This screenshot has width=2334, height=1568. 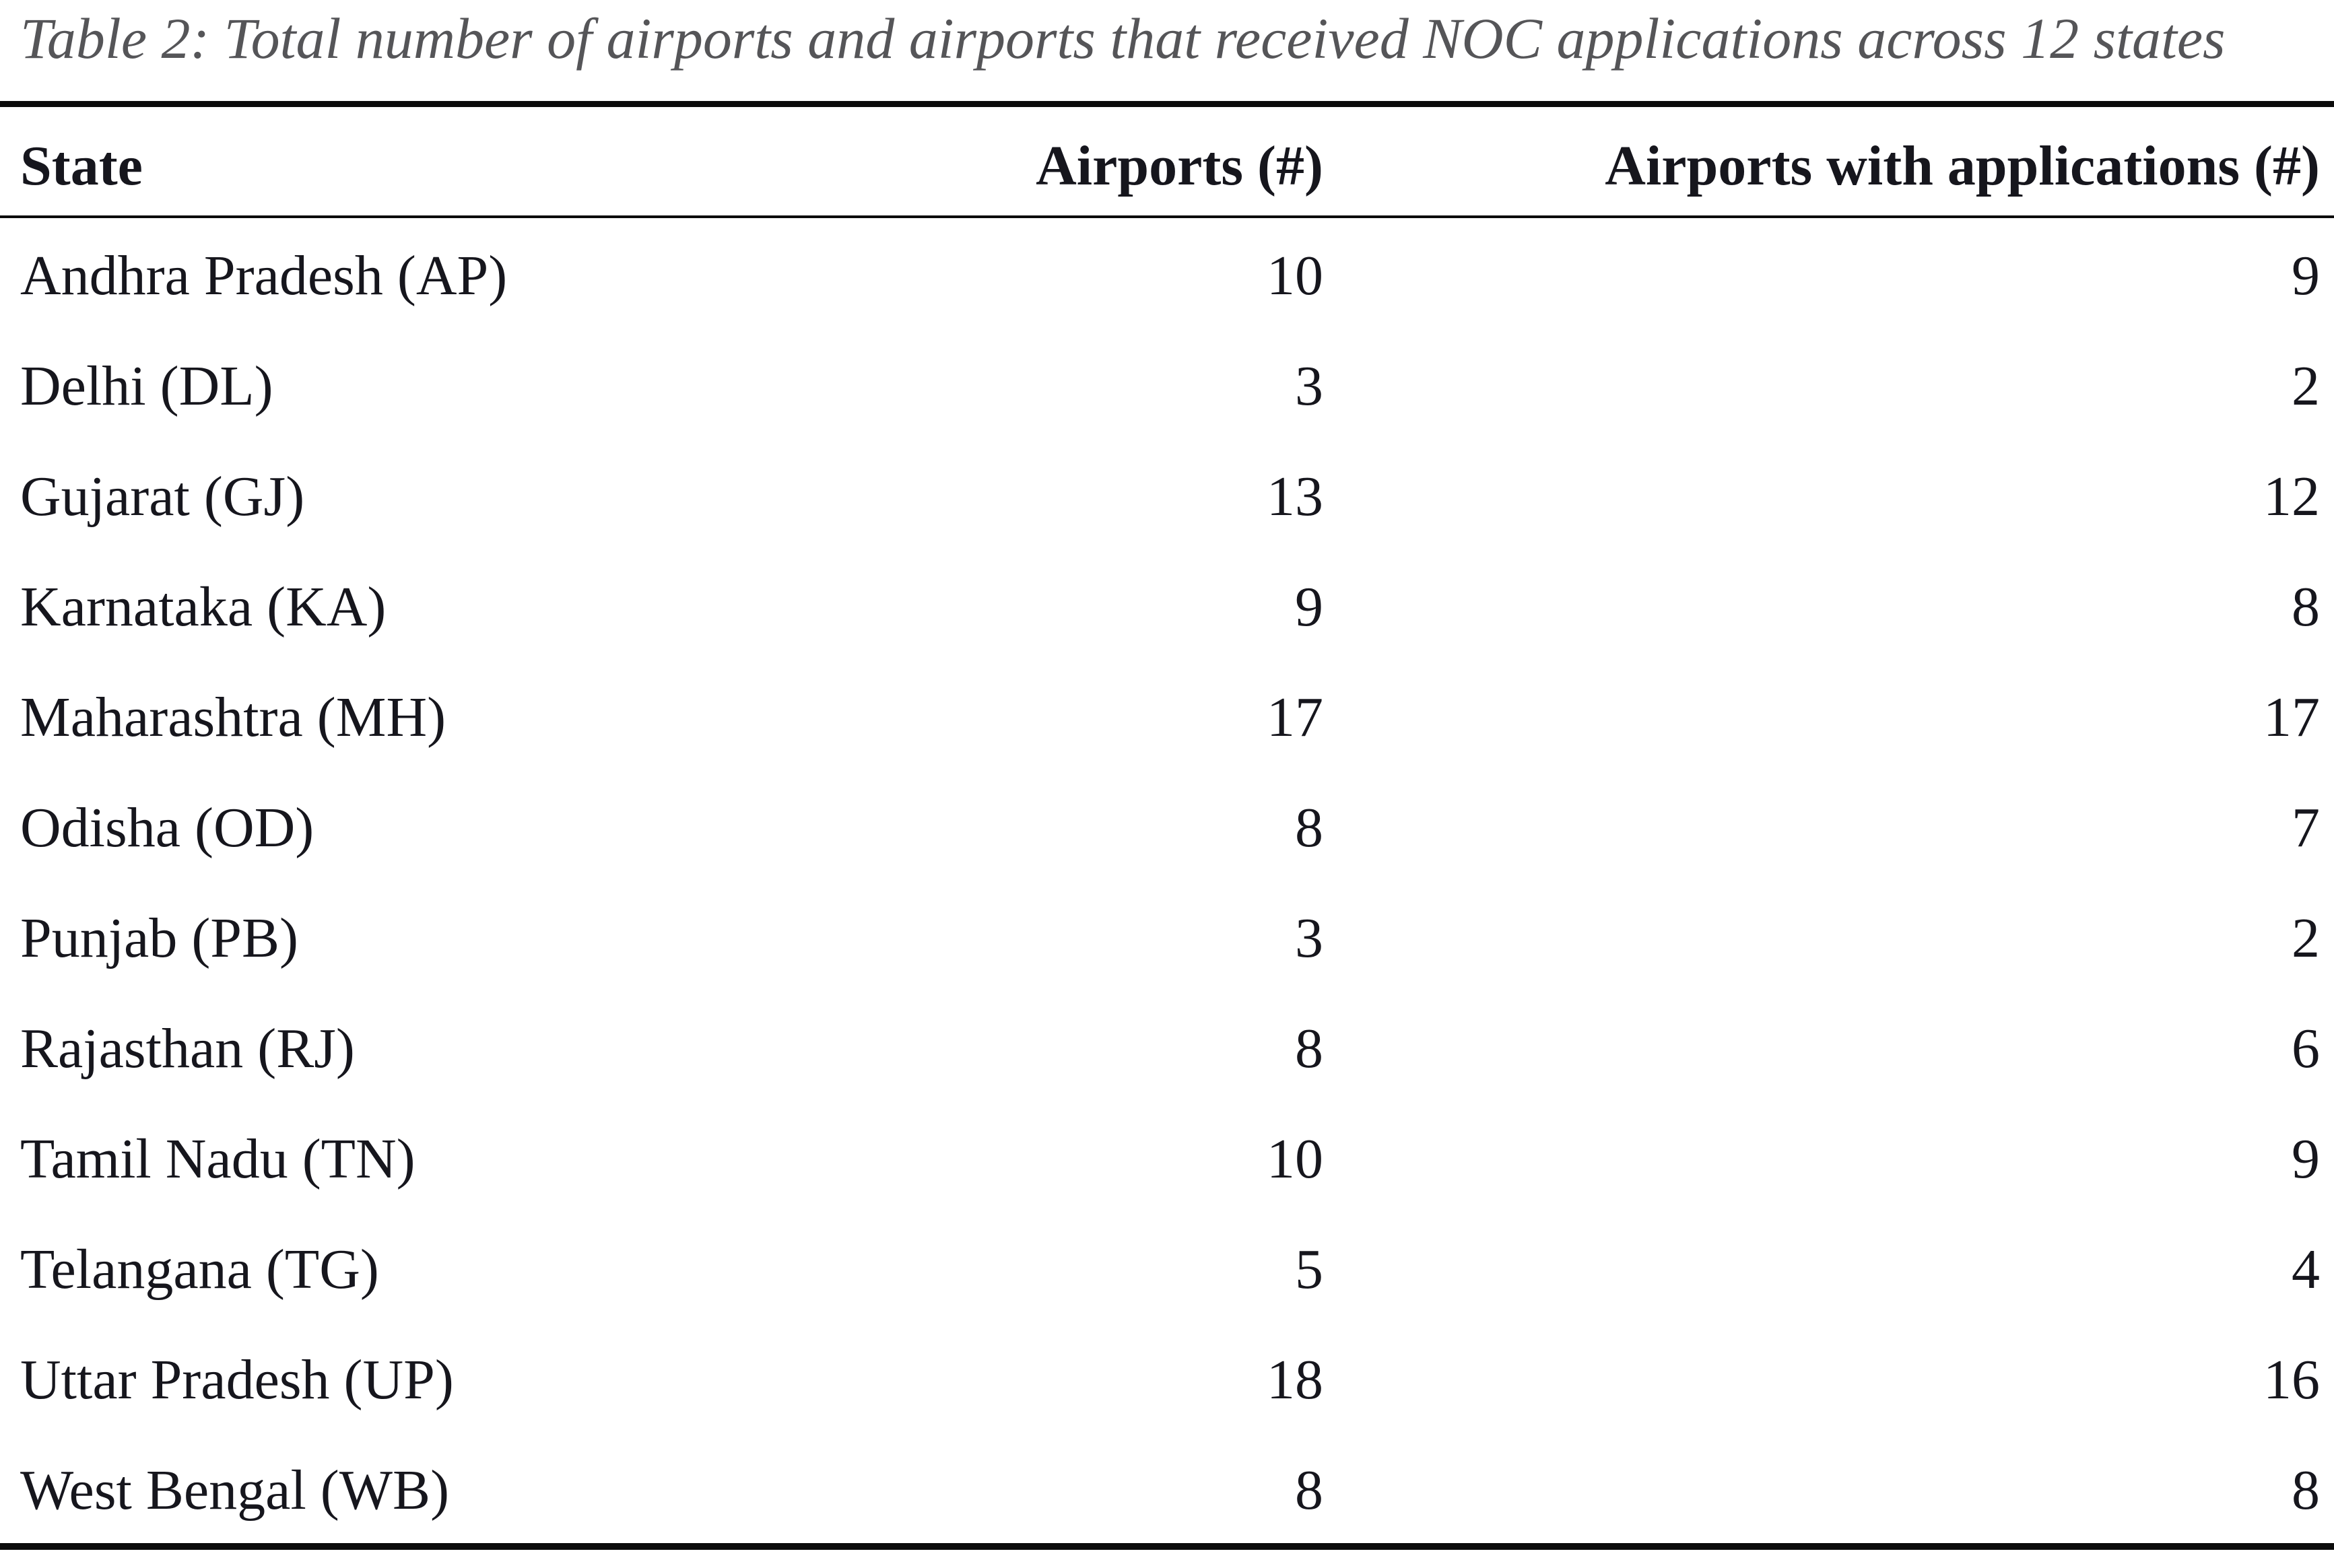 What do you see at coordinates (188, 1048) in the screenshot?
I see `state-cell: Rajasthan (RJ)` at bounding box center [188, 1048].